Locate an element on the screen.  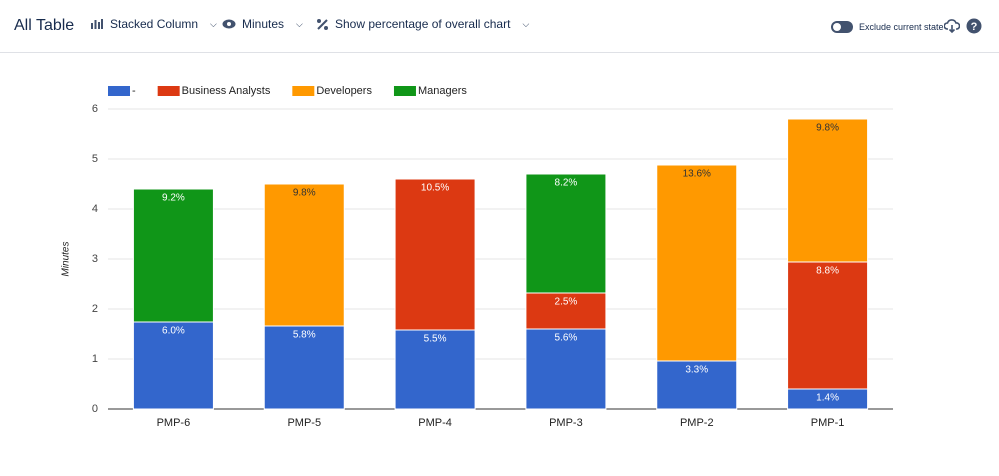
percent-label: 2.5% is located at coordinates (566, 302).